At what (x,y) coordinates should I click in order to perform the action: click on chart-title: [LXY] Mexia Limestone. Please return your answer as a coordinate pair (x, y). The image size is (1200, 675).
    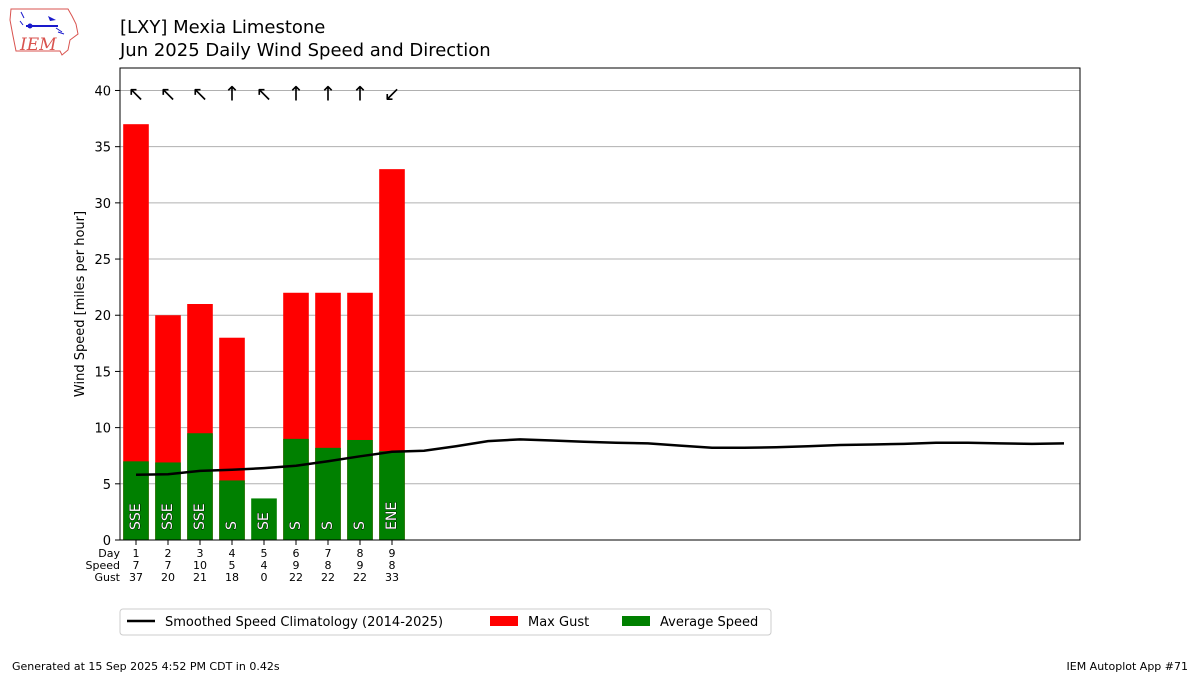
    Looking at the image, I should click on (223, 27).